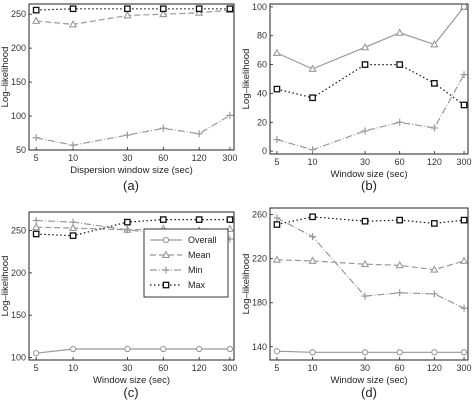 The width and height of the screenshot is (474, 408). Describe the element at coordinates (18, 315) in the screenshot. I see `y-tick-label: 150` at that location.